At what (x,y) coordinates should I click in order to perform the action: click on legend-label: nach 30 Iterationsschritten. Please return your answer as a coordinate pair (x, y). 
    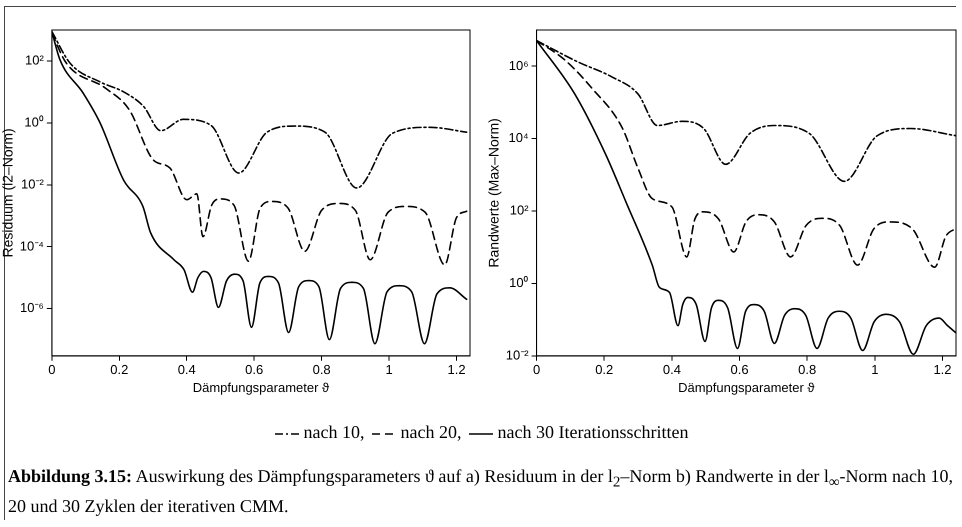
    Looking at the image, I should click on (593, 432).